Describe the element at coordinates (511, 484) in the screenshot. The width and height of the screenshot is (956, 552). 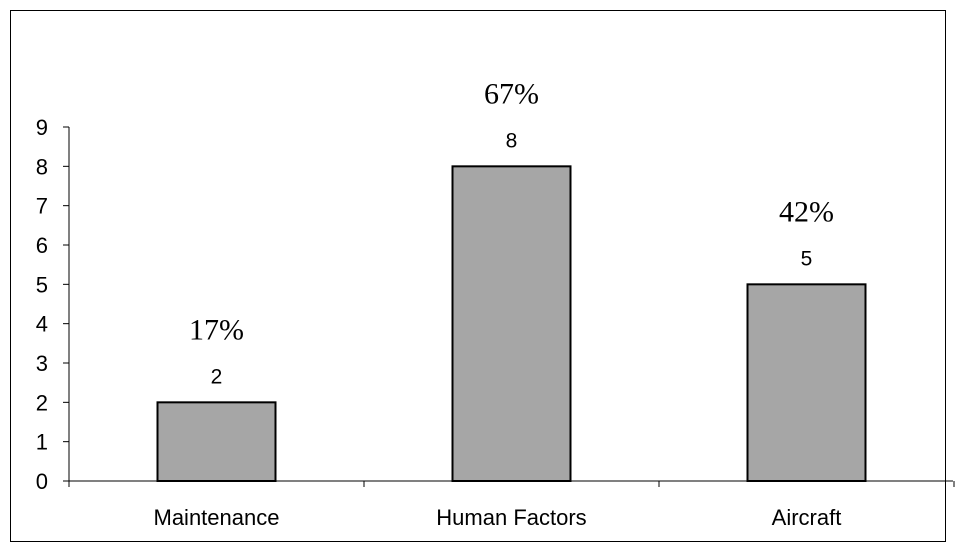
I see `x-axis-ticks` at that location.